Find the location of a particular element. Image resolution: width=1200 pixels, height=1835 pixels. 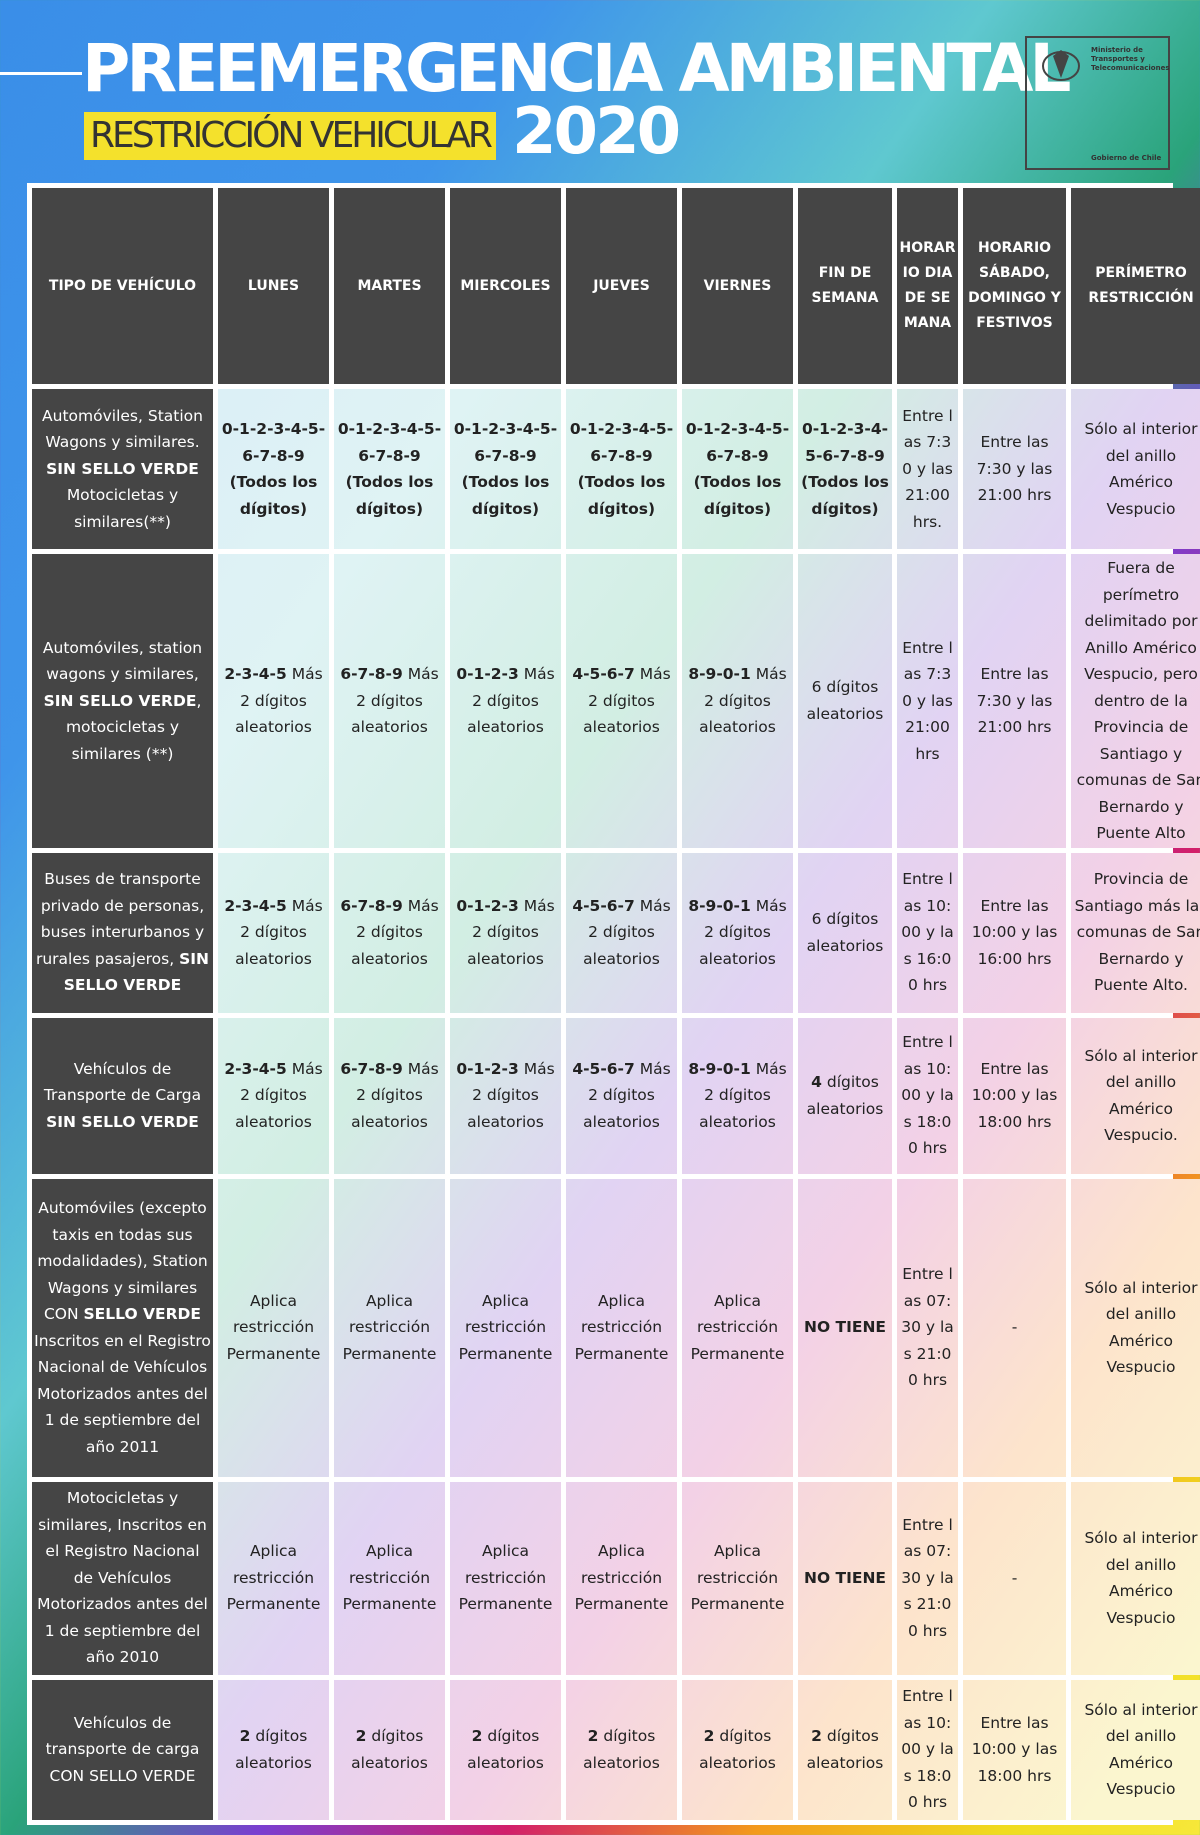

table-cell: Entre las 10:00 y las 18:00 hrs is located at coordinates (1014, 1749).